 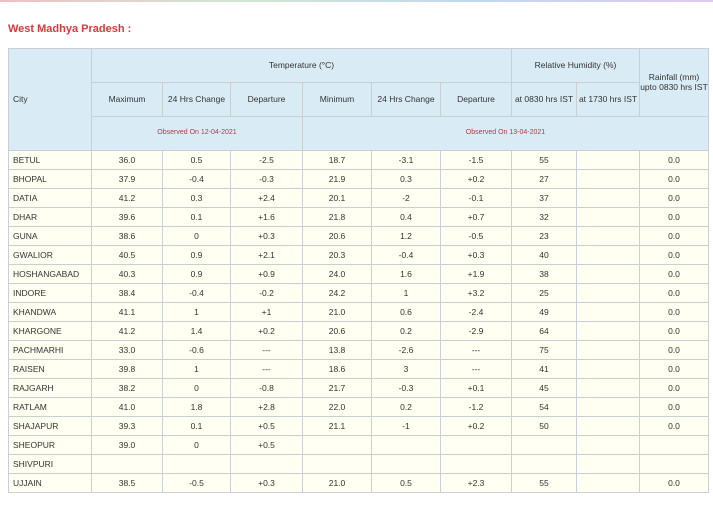 What do you see at coordinates (358, 426) in the screenshot?
I see `table-row: SHAJAPUR 39.3 0.1 +0.5 21.1 -1 +0.2 50 0.0` at bounding box center [358, 426].